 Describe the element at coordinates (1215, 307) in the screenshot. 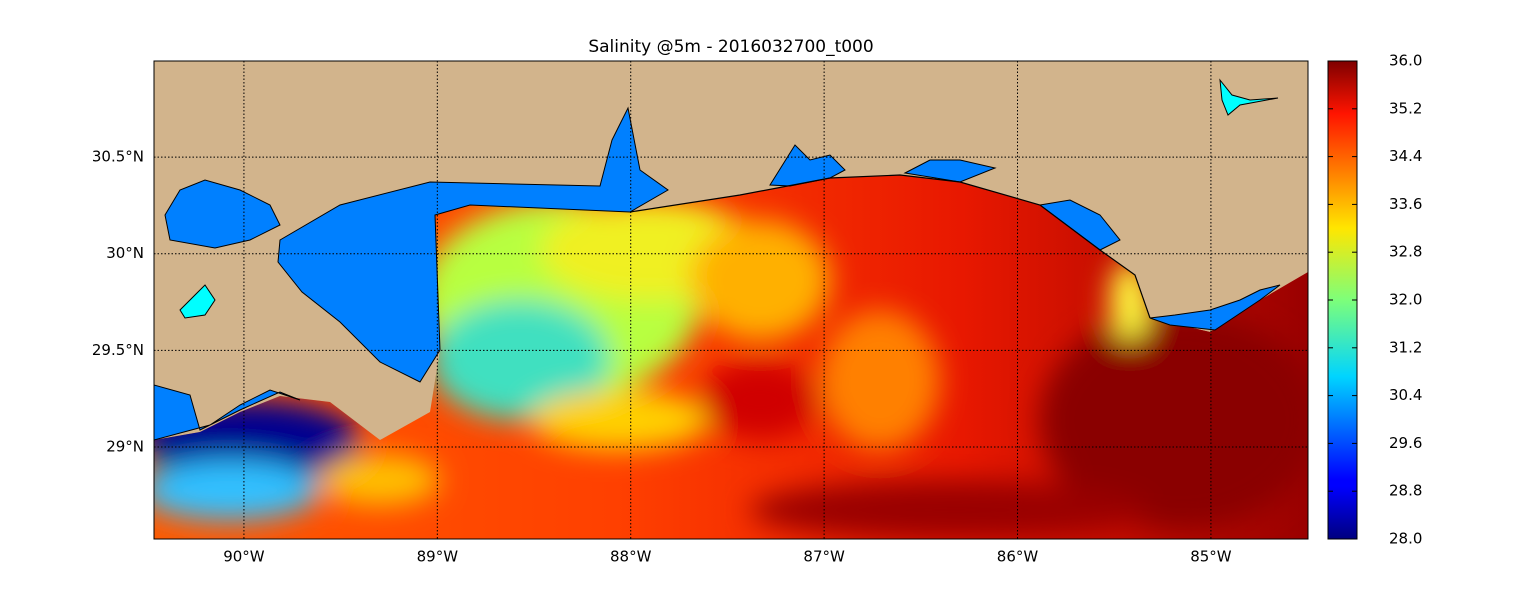

I see `bay` at that location.